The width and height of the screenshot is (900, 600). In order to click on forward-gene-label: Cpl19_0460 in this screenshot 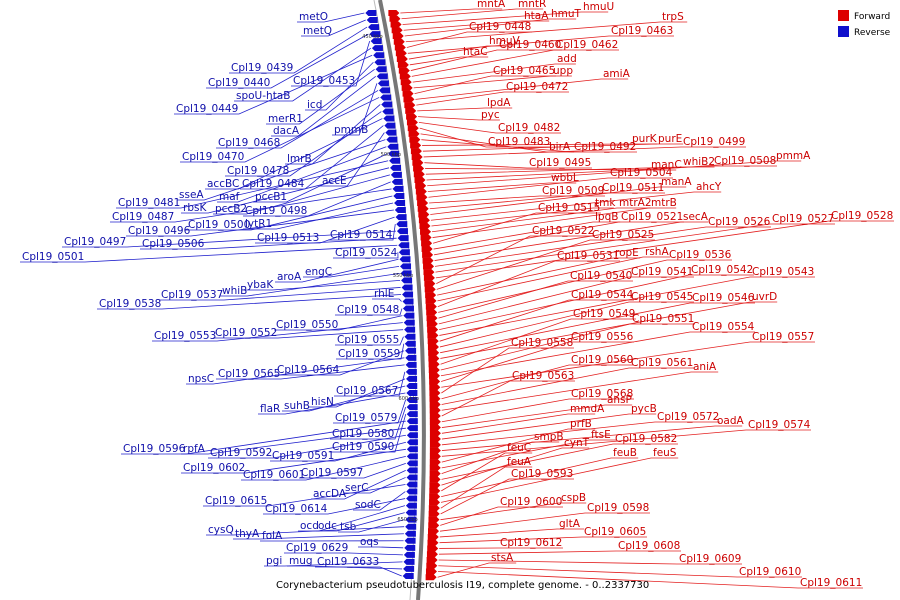, I will do `click(530, 45)`.